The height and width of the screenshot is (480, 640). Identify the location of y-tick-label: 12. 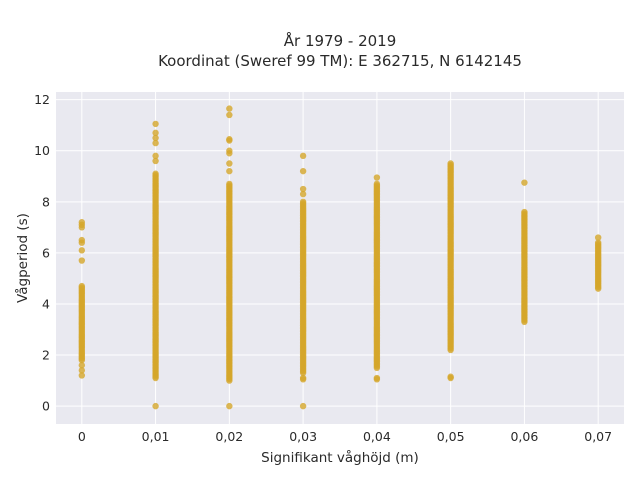
(42, 99).